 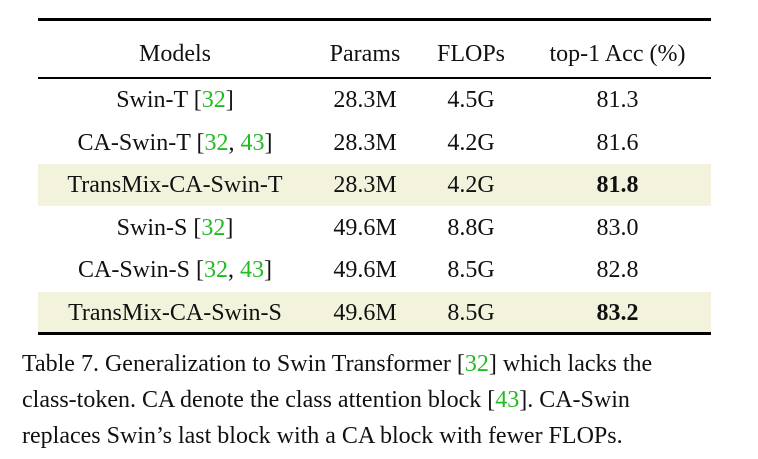 What do you see at coordinates (471, 100) in the screenshot?
I see `flops-cell: 4.5G` at bounding box center [471, 100].